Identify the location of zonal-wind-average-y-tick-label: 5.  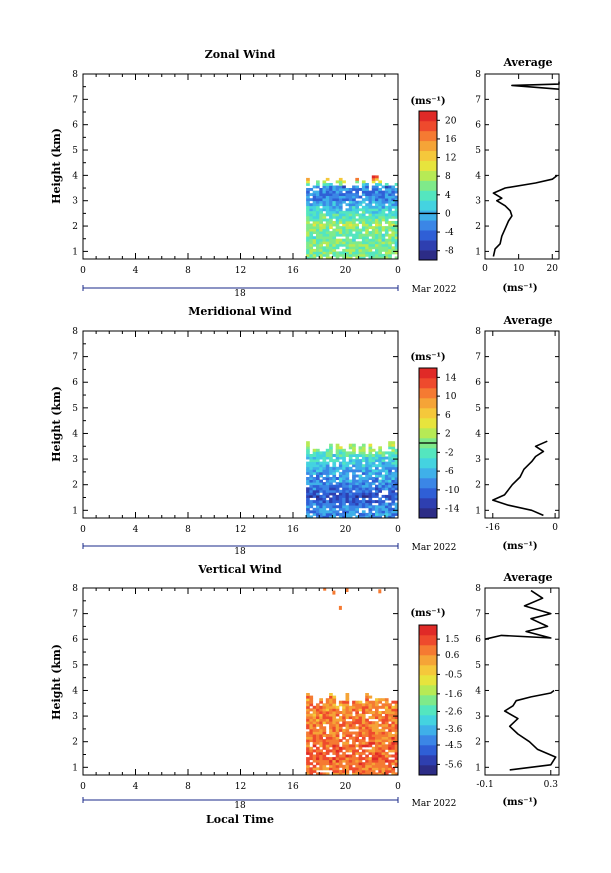
(478, 151).